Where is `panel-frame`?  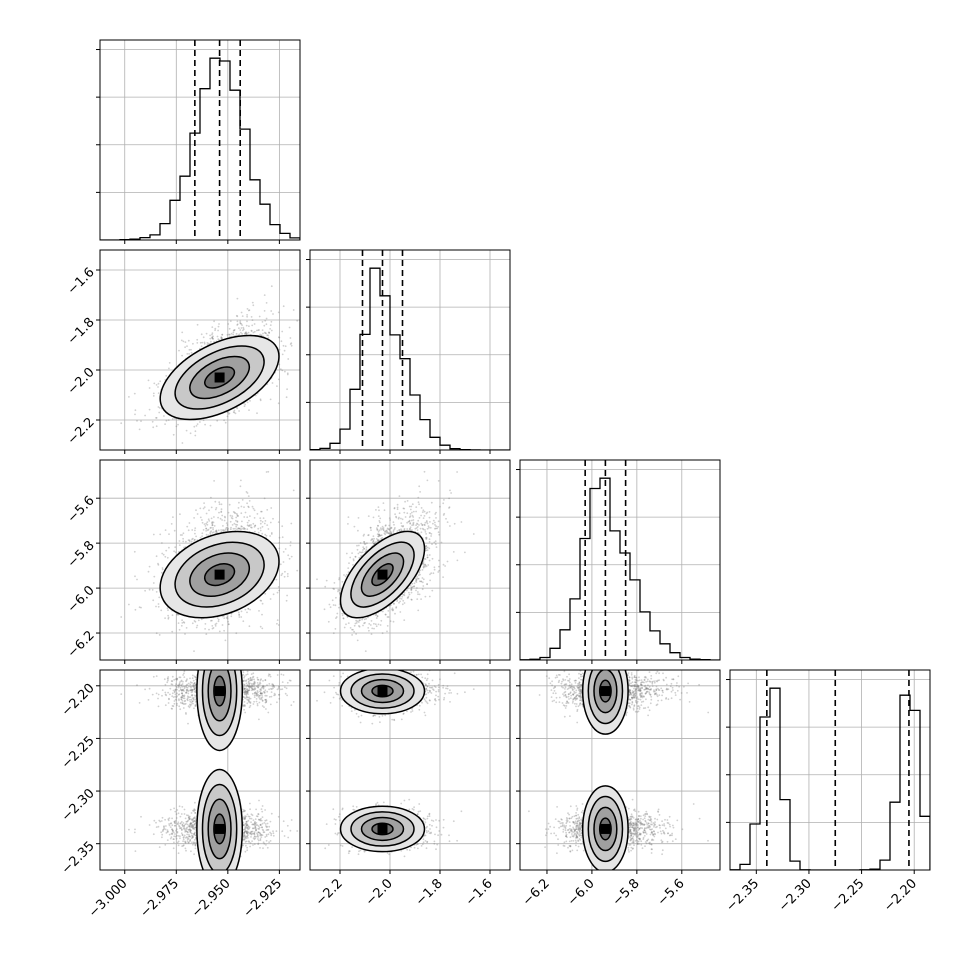
panel-frame is located at coordinates (410, 350).